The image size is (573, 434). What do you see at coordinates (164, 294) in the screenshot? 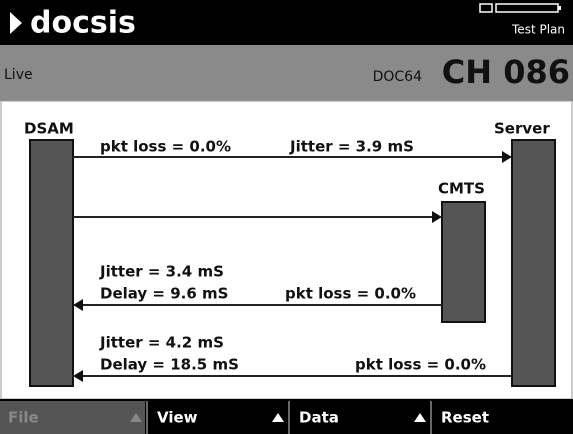
I see `link-label: Delay = 9.6 mS` at bounding box center [164, 294].